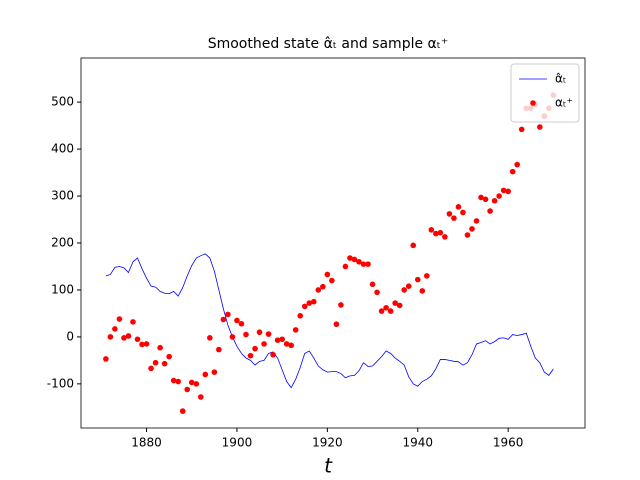  What do you see at coordinates (545, 93) in the screenshot?
I see `legend-box` at bounding box center [545, 93].